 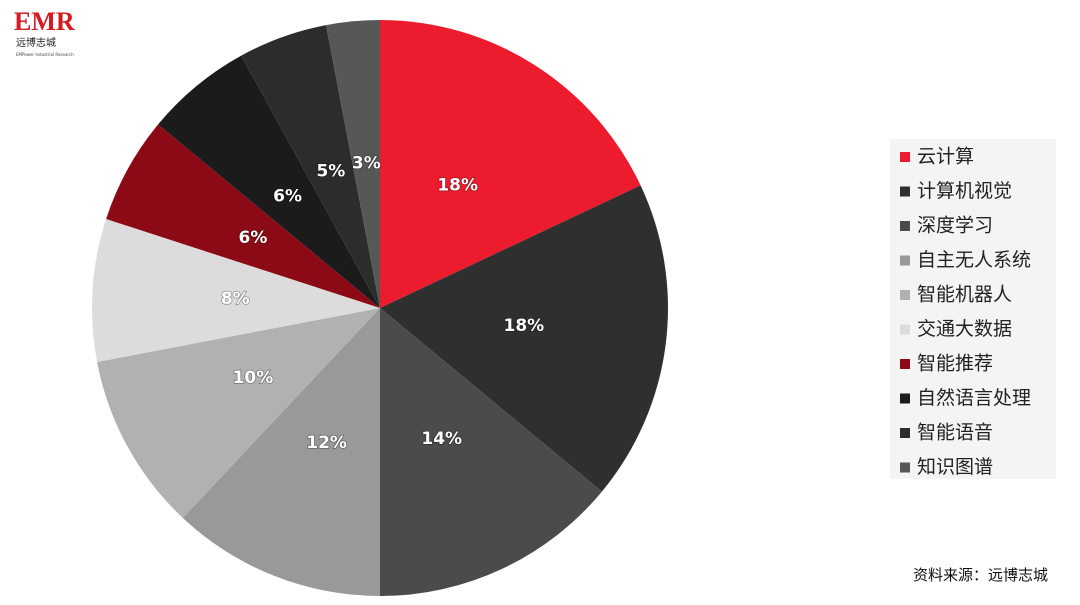 I want to click on logo-mark: EMR, so click(x=44, y=21).